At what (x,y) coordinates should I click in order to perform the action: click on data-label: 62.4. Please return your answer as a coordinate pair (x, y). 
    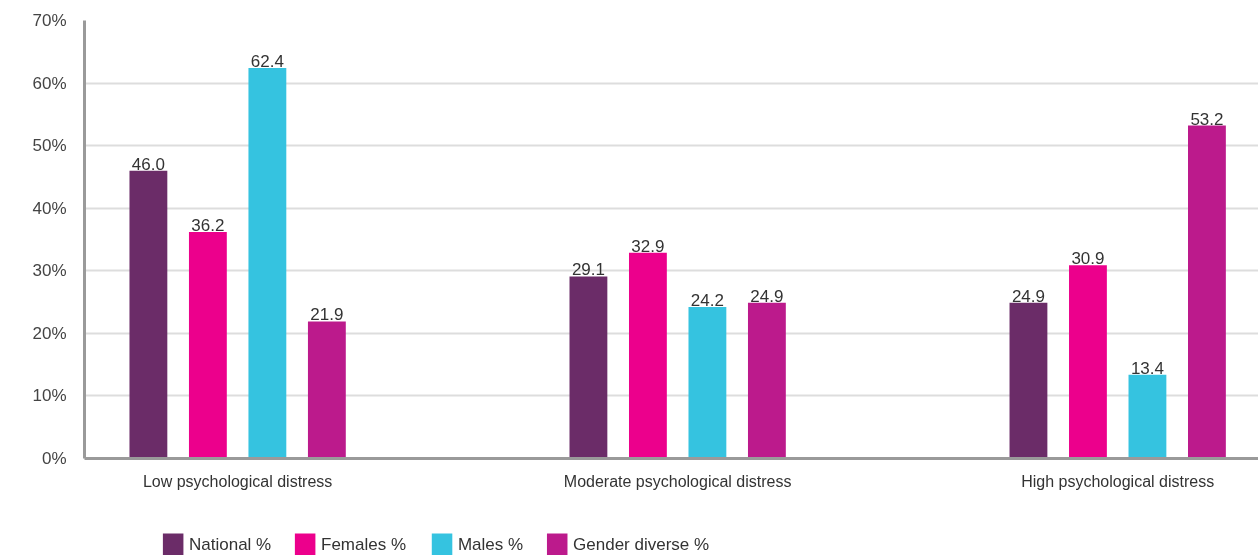
    Looking at the image, I should click on (267, 62).